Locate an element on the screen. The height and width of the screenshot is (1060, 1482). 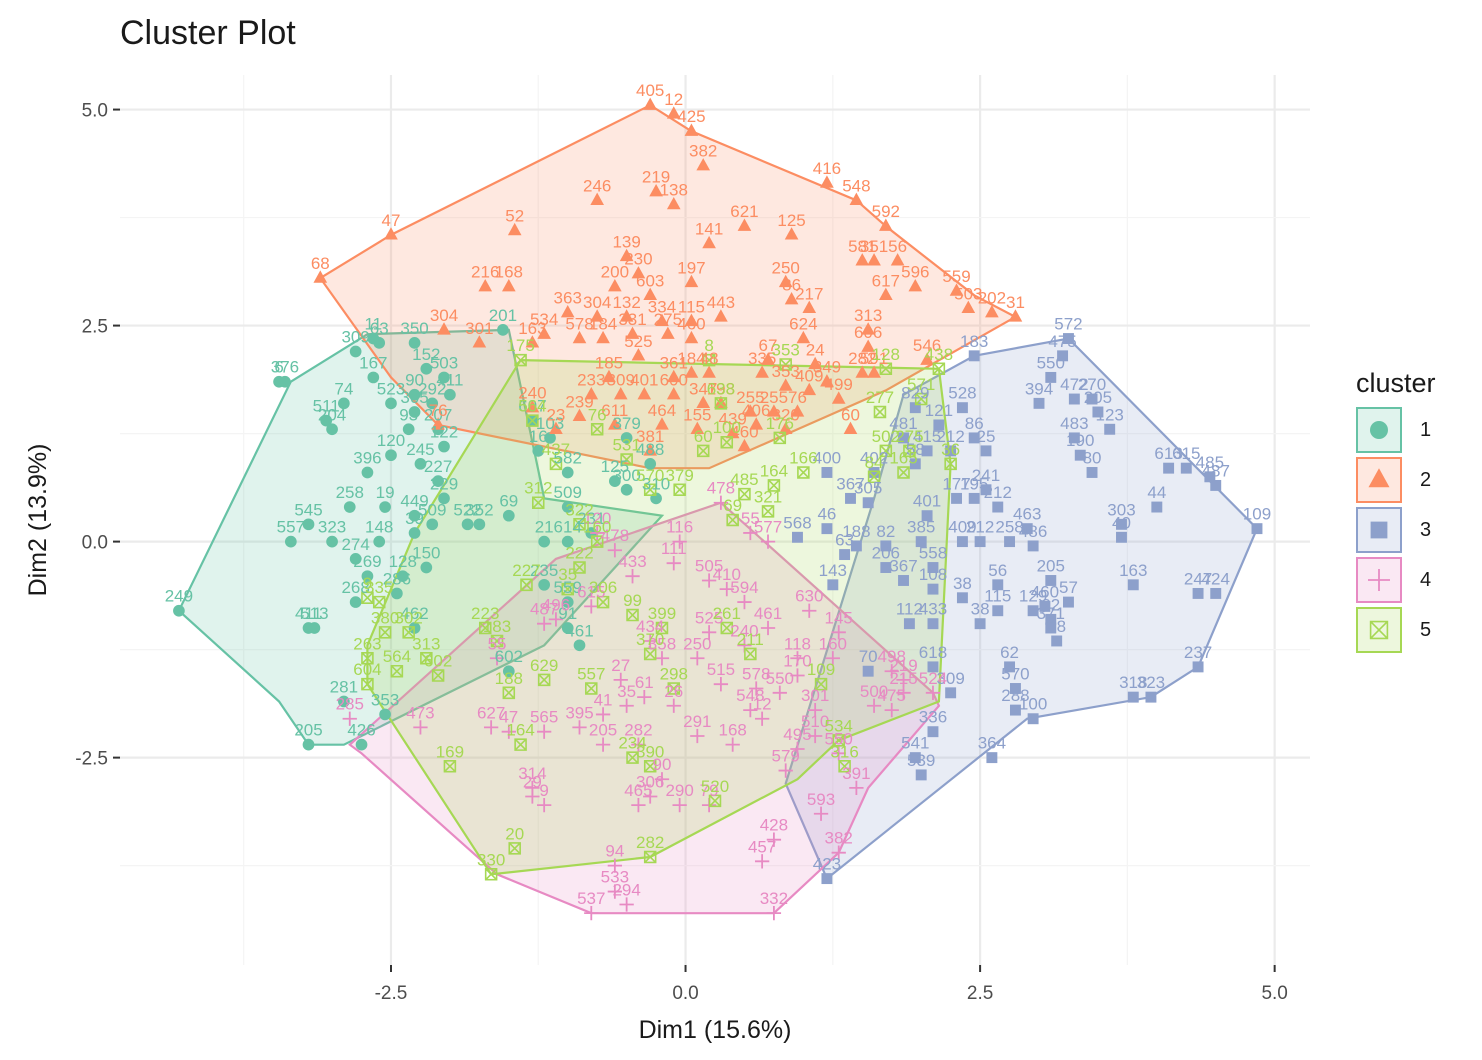
point-label: 67 is located at coordinates (768, 345).